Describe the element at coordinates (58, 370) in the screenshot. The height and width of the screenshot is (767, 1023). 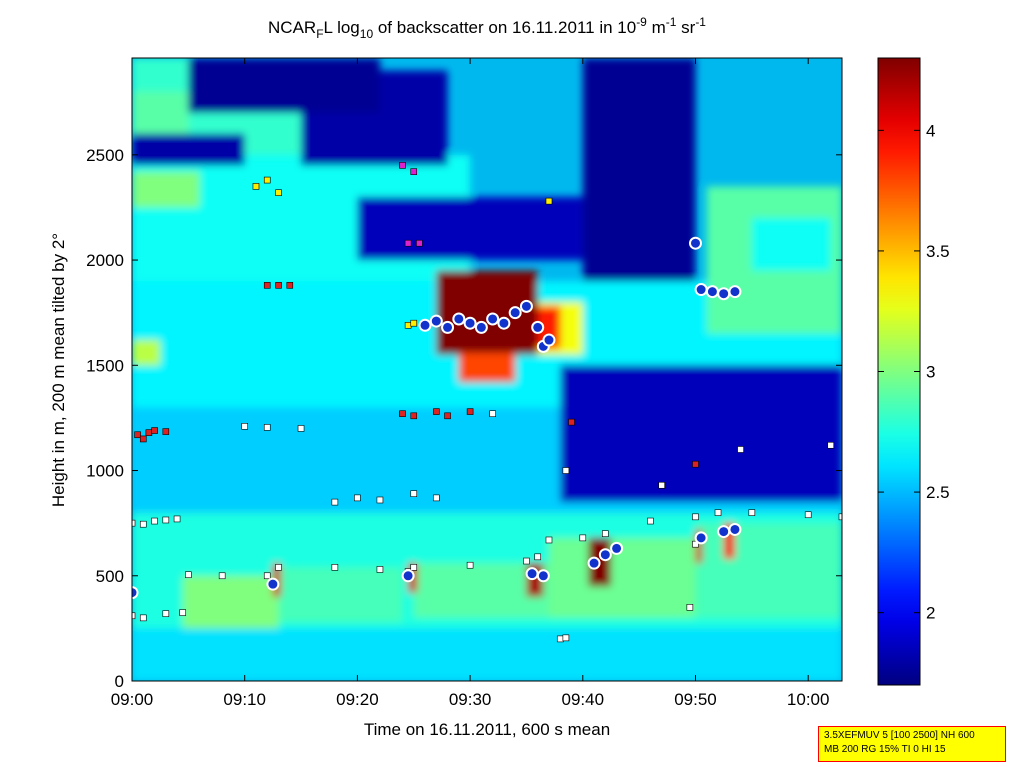
I see `y-axis-label: Height in m, 200 m mean tilted by 2°` at that location.